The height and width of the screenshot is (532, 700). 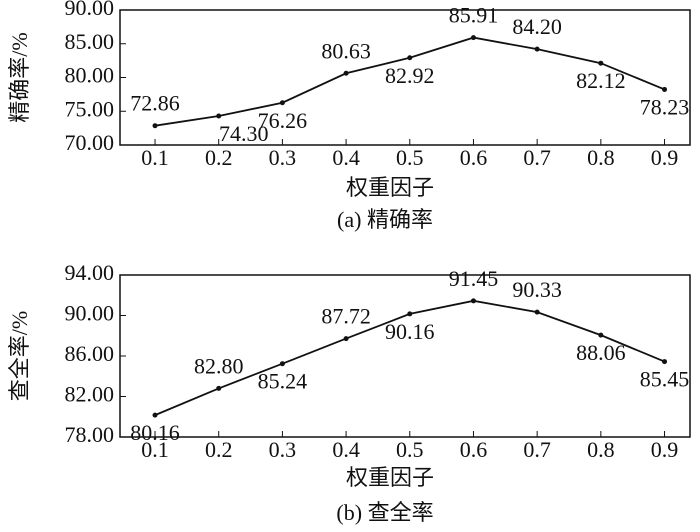 What do you see at coordinates (219, 365) in the screenshot?
I see `data-label: 82.80` at bounding box center [219, 365].